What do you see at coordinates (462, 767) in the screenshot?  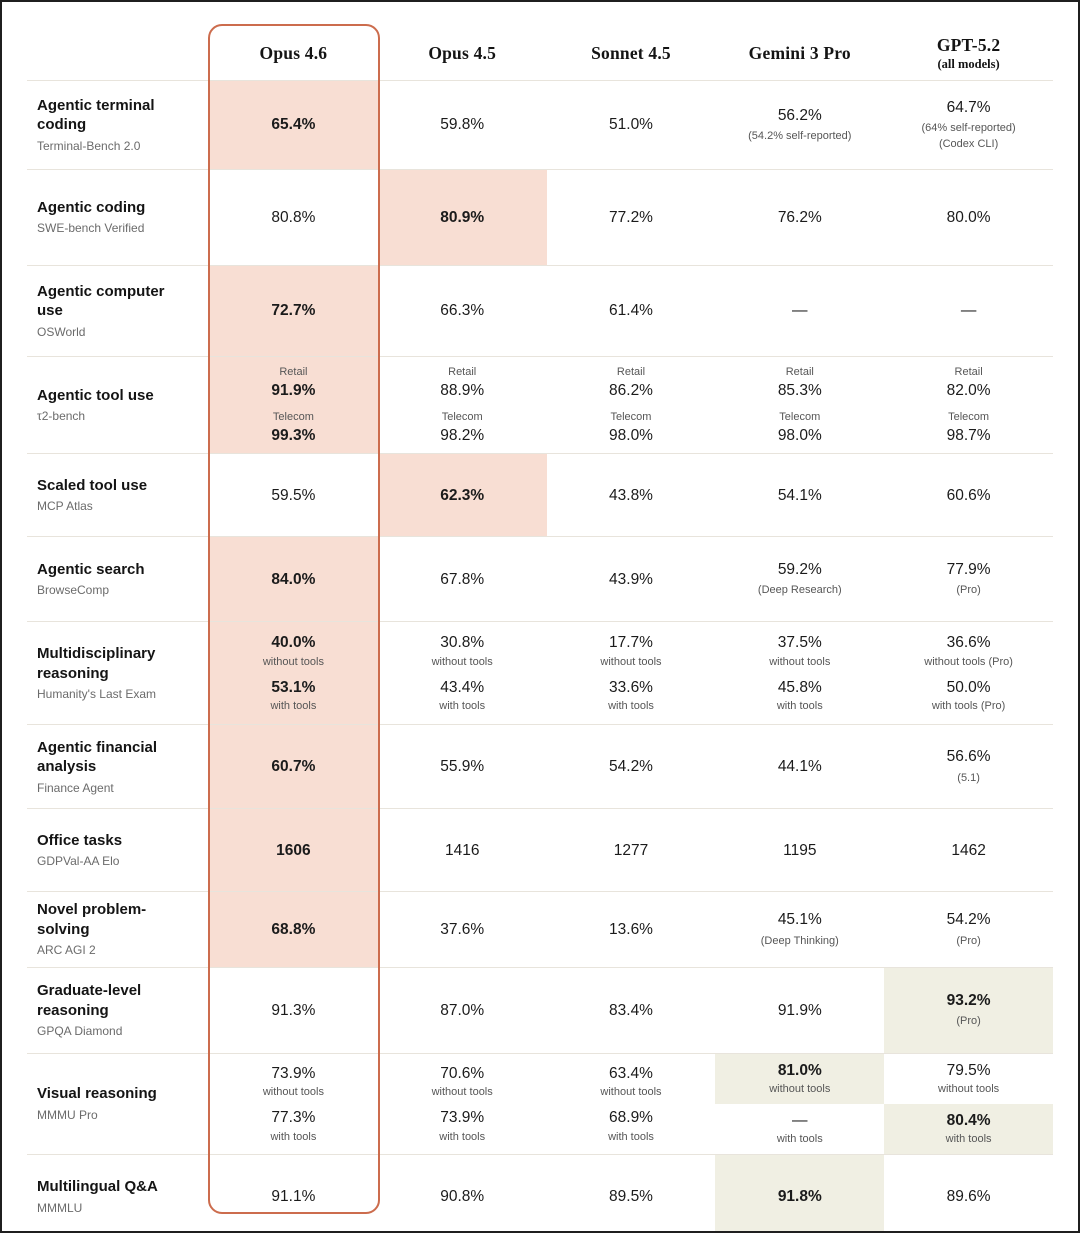 I see `score-value: 55.9%` at bounding box center [462, 767].